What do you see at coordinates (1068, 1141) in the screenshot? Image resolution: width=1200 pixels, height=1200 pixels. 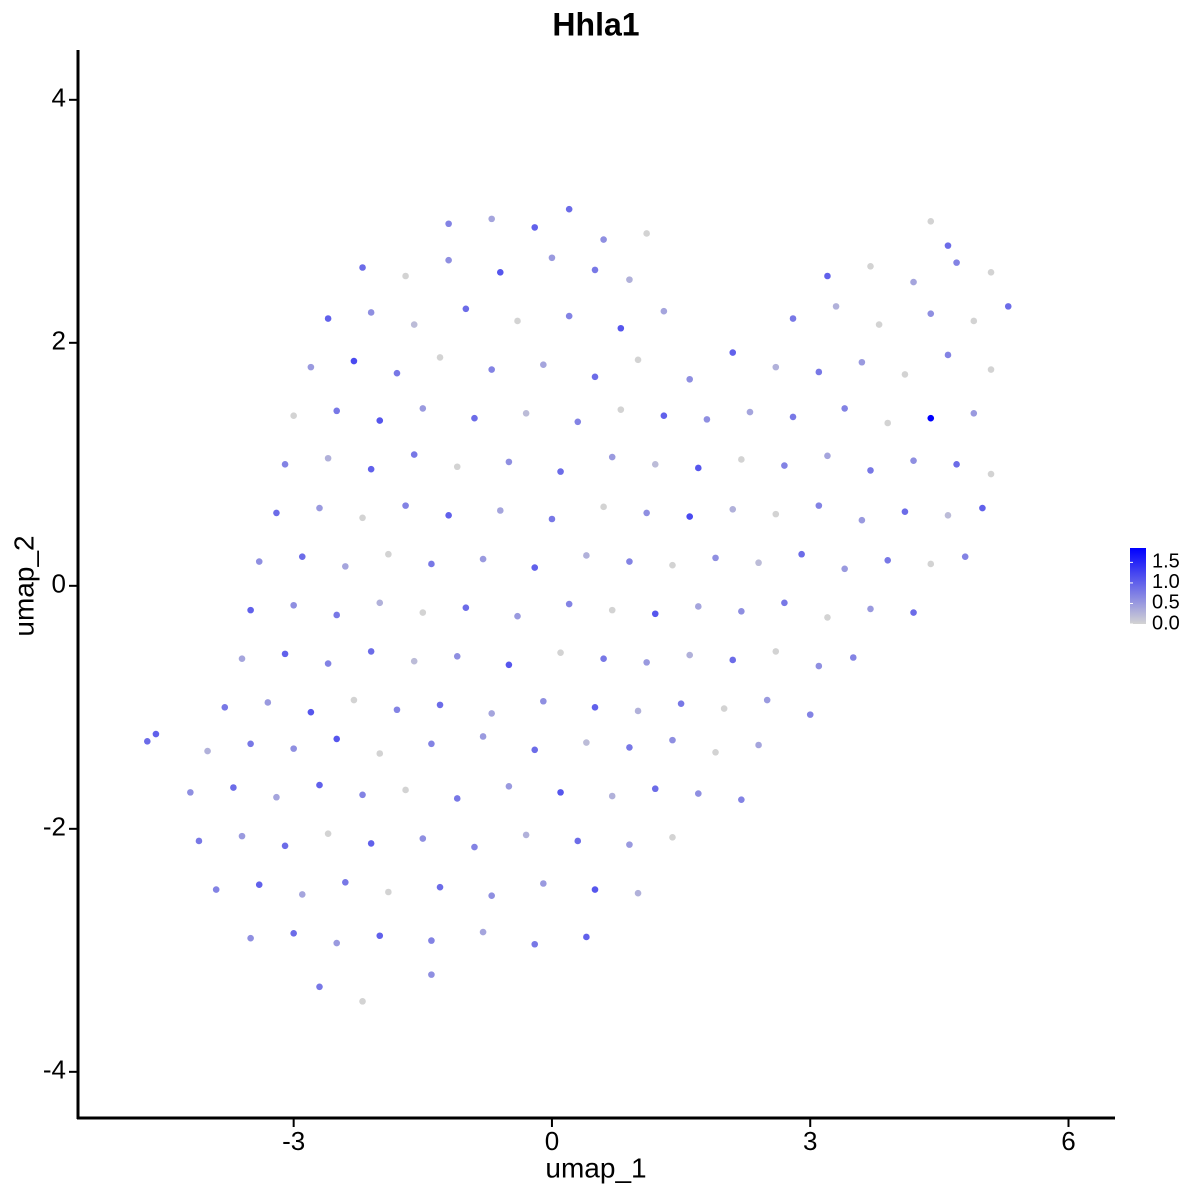 I see `x-tick-label: 6` at bounding box center [1068, 1141].